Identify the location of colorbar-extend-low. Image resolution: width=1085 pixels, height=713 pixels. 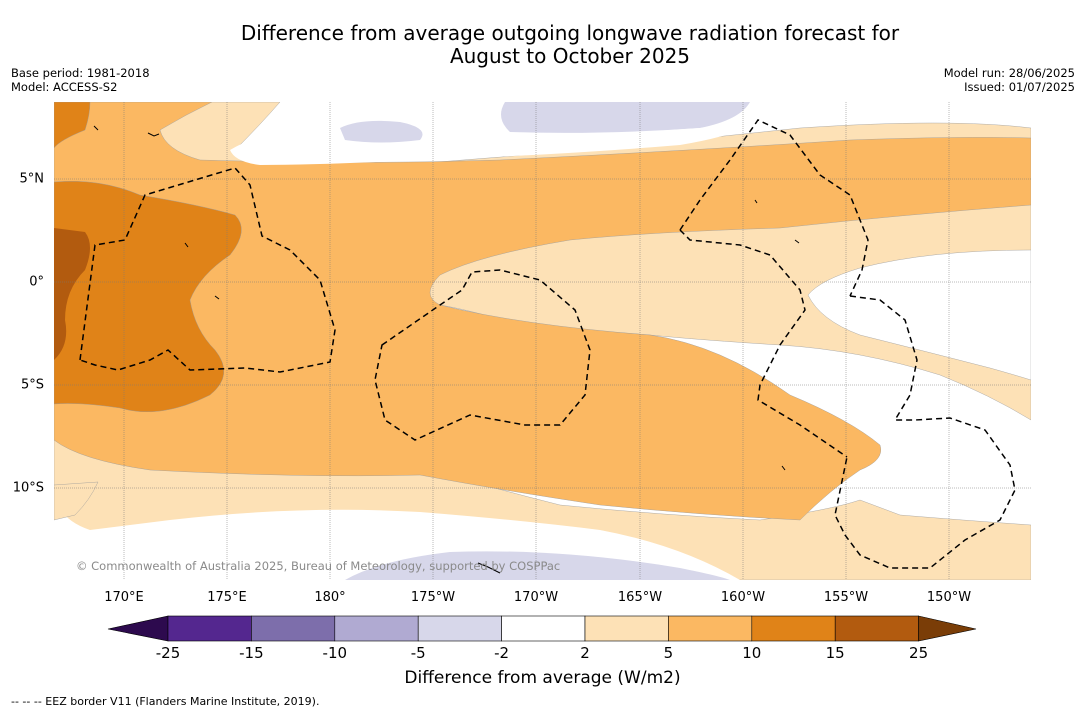
(138, 628).